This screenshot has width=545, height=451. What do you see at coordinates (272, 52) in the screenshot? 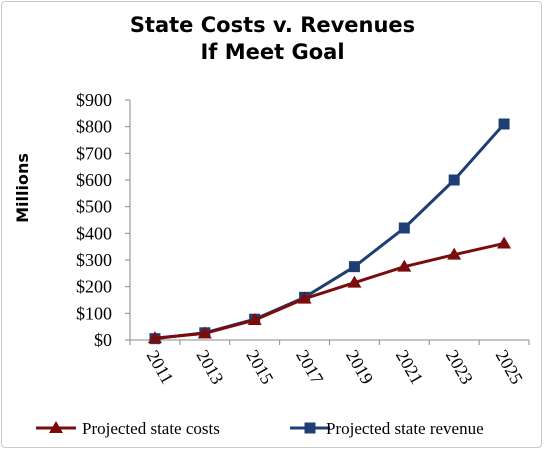
I see `chart-subtitle: If Meet Goal` at bounding box center [272, 52].